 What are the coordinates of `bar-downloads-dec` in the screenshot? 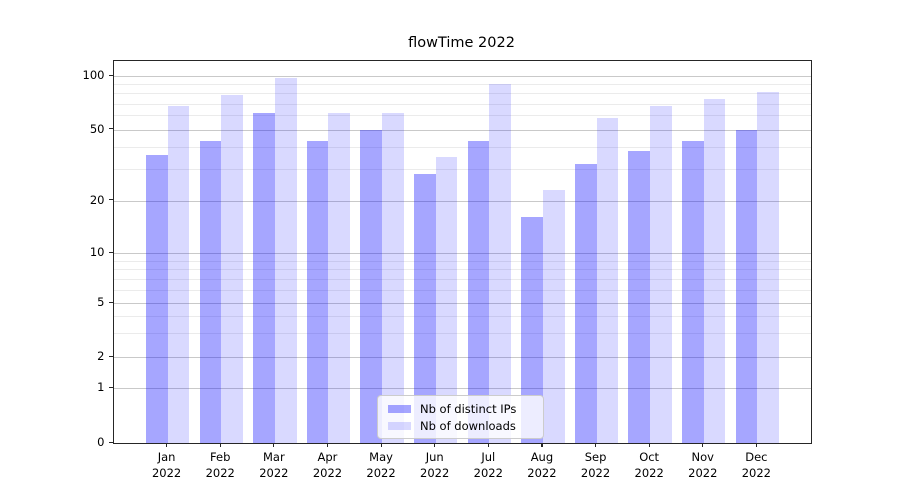 It's located at (768, 267).